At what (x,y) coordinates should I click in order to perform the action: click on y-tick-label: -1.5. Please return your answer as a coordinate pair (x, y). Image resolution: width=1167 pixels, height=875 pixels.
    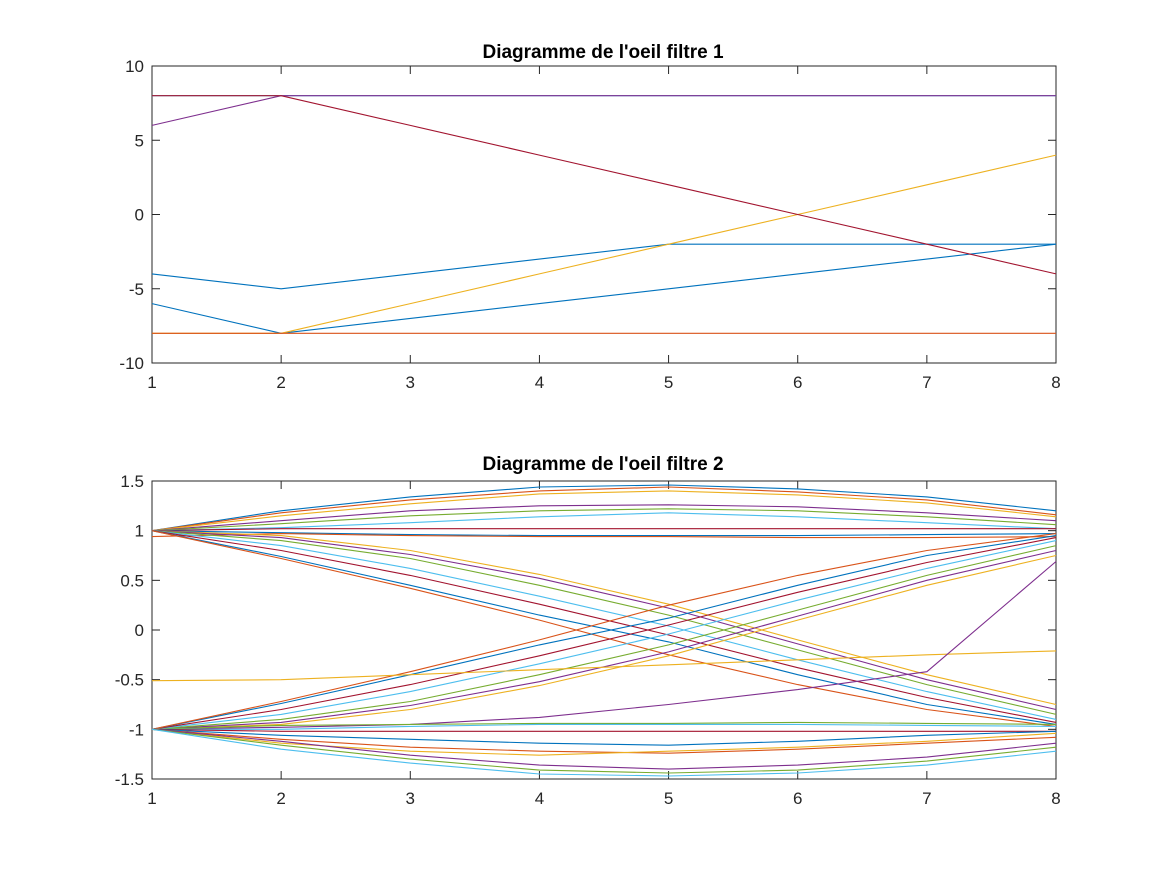
    Looking at the image, I should click on (129, 779).